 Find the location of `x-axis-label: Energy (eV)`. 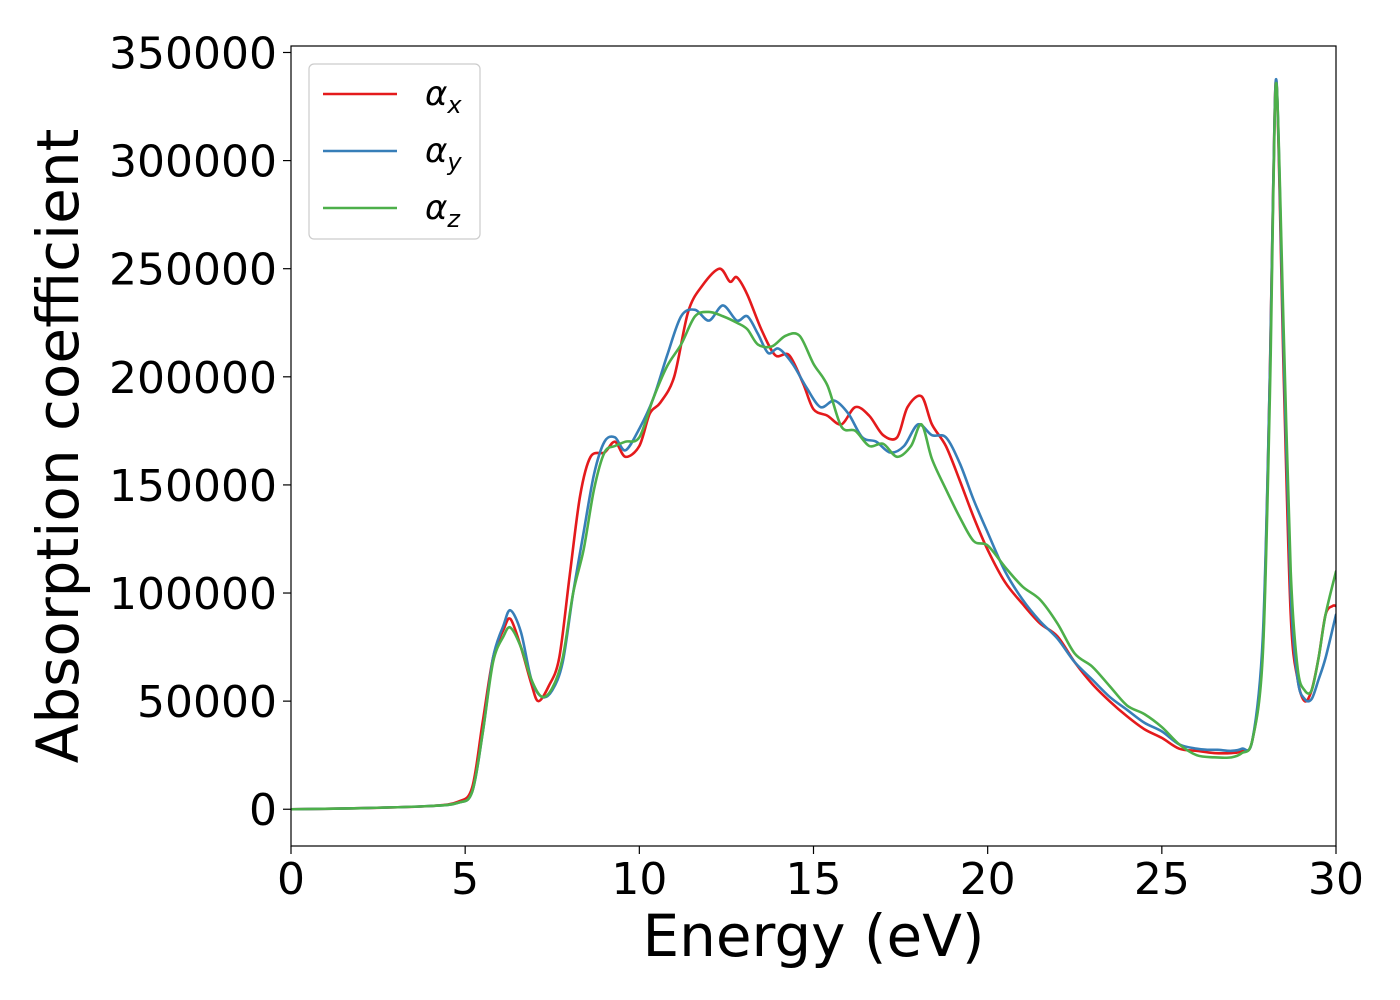

x-axis-label: Energy (eV) is located at coordinates (813, 936).